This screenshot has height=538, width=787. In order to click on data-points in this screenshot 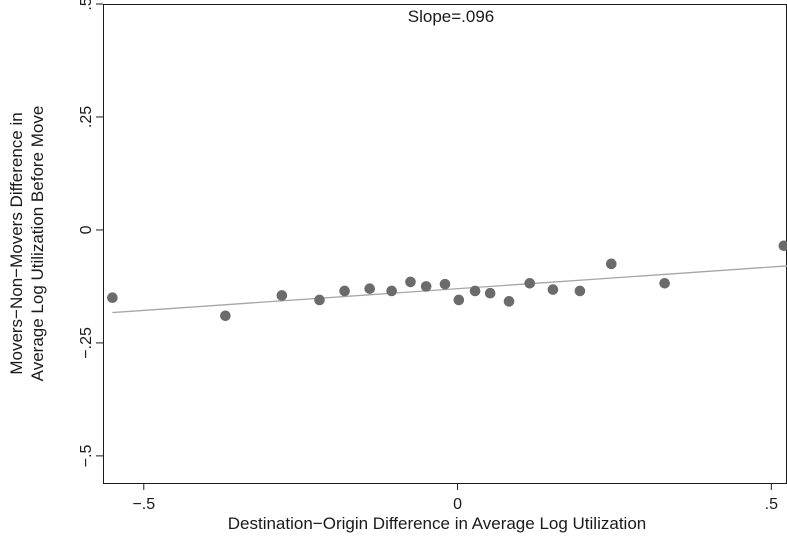, I will do `click(447, 281)`.